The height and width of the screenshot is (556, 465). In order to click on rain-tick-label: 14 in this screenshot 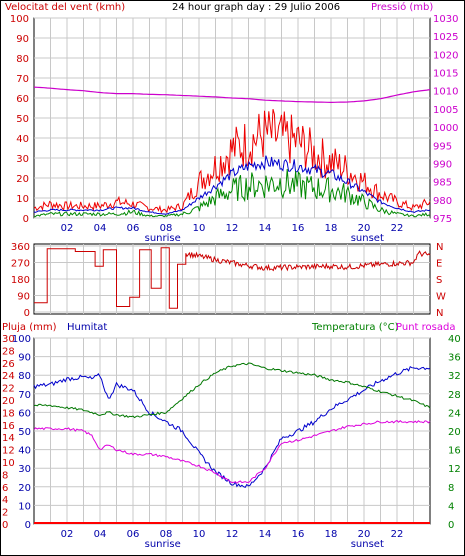, I will do `click(8, 438)`.